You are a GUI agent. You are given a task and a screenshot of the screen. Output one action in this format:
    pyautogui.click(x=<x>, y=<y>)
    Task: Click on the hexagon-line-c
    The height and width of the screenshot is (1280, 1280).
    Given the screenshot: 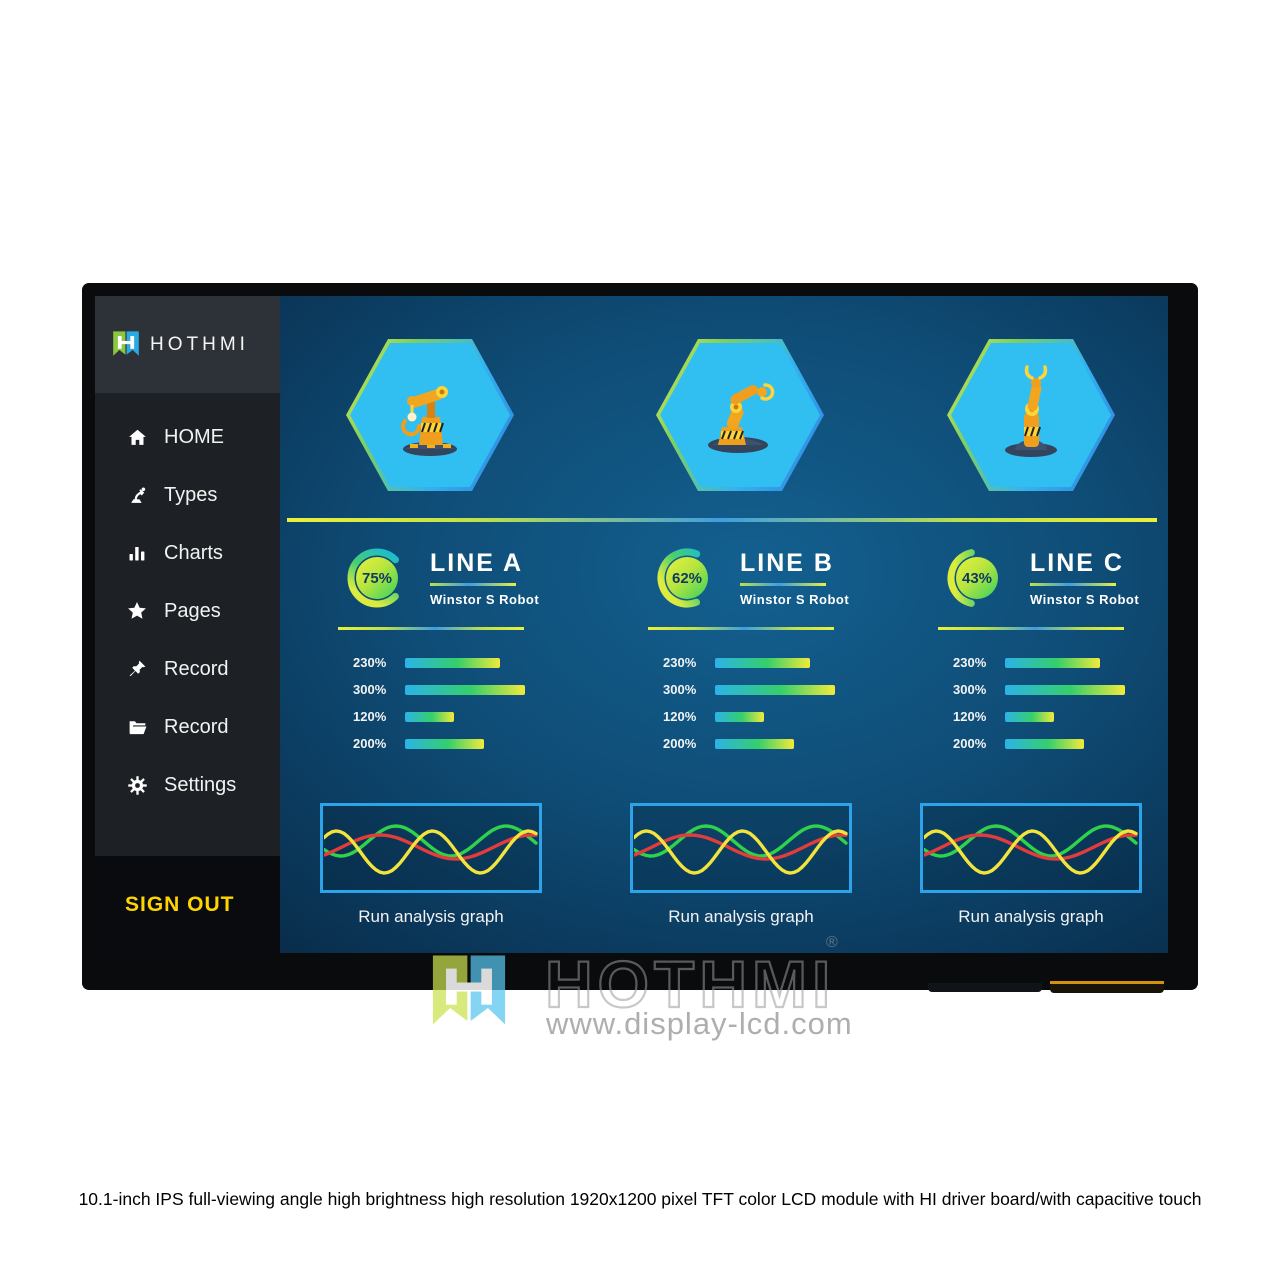 What is the action you would take?
    pyautogui.click(x=1031, y=415)
    